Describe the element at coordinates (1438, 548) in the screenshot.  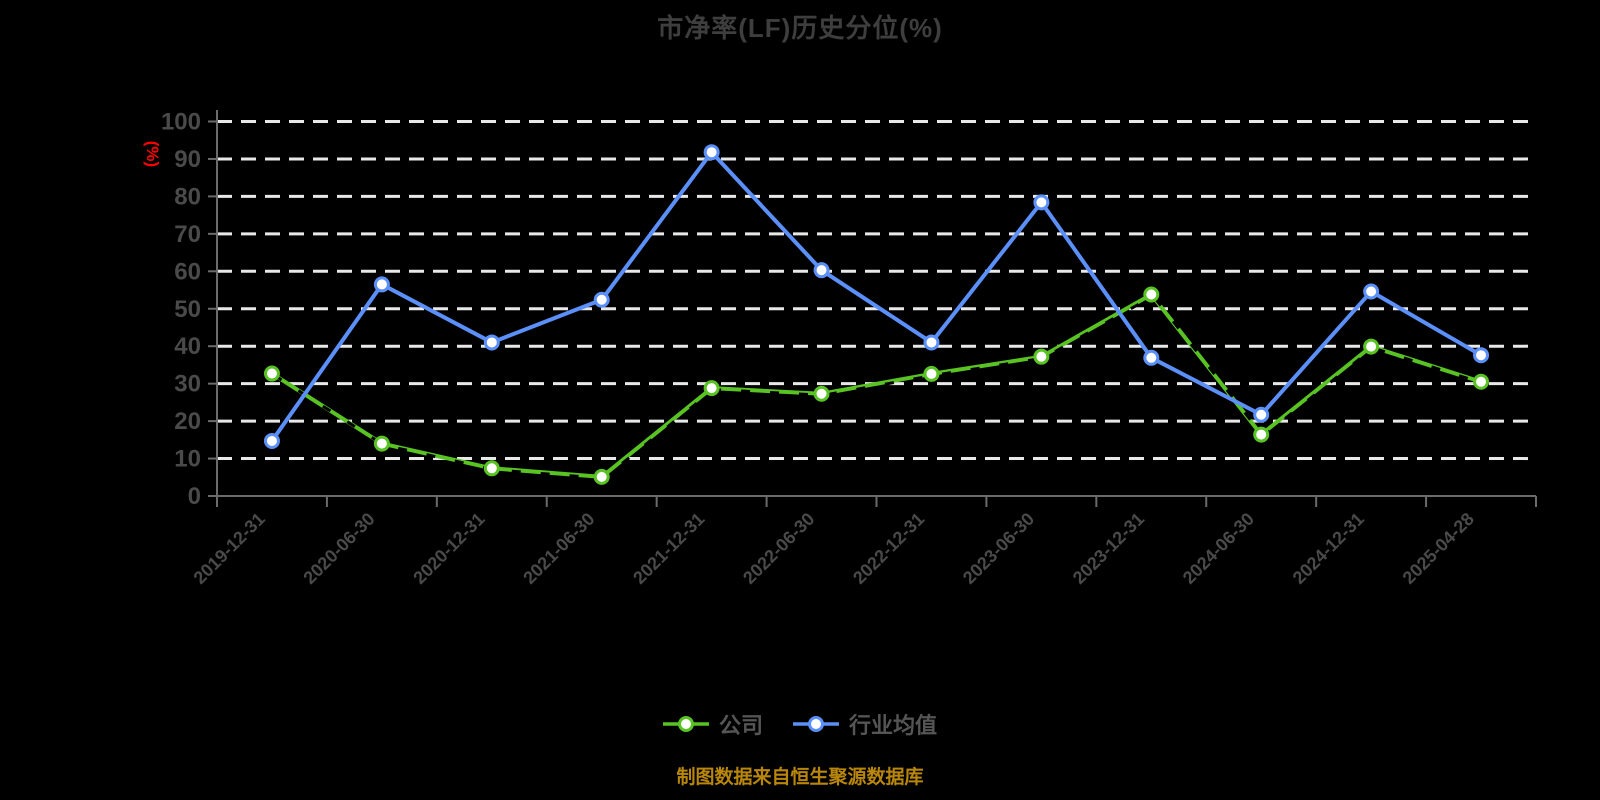
I see `x-tick-label: 2025-04-28` at that location.